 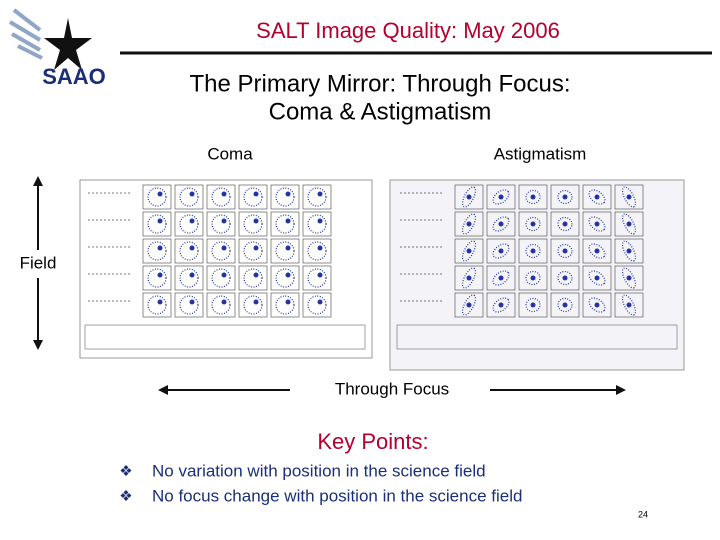 I want to click on key-points-heading: Key Points:, so click(x=372, y=441).